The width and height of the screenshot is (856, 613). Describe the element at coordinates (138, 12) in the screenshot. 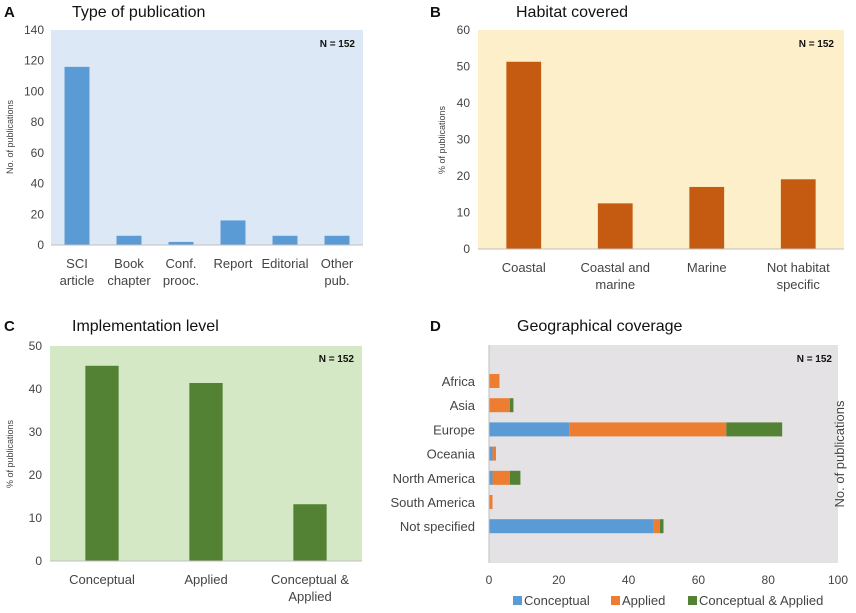

I see `panel-a-title: Type of publication` at that location.